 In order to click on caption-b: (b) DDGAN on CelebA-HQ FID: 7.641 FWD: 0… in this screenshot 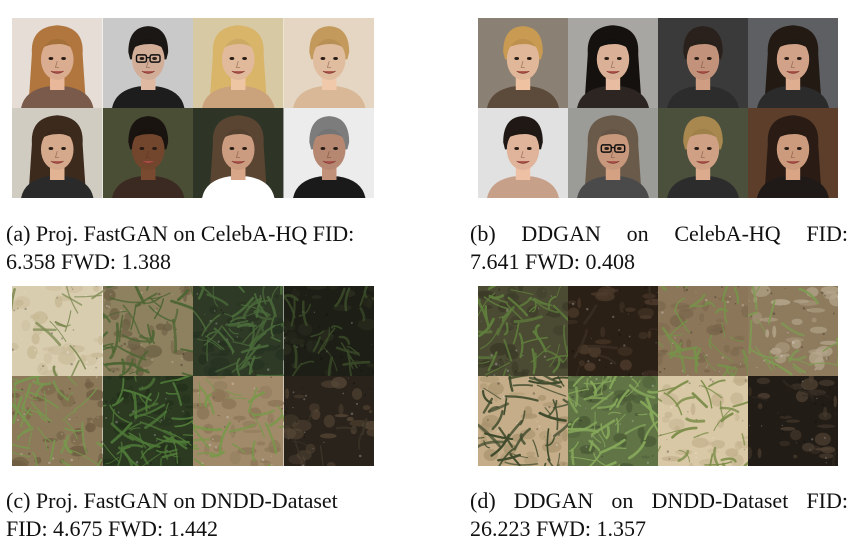, I will do `click(659, 248)`.